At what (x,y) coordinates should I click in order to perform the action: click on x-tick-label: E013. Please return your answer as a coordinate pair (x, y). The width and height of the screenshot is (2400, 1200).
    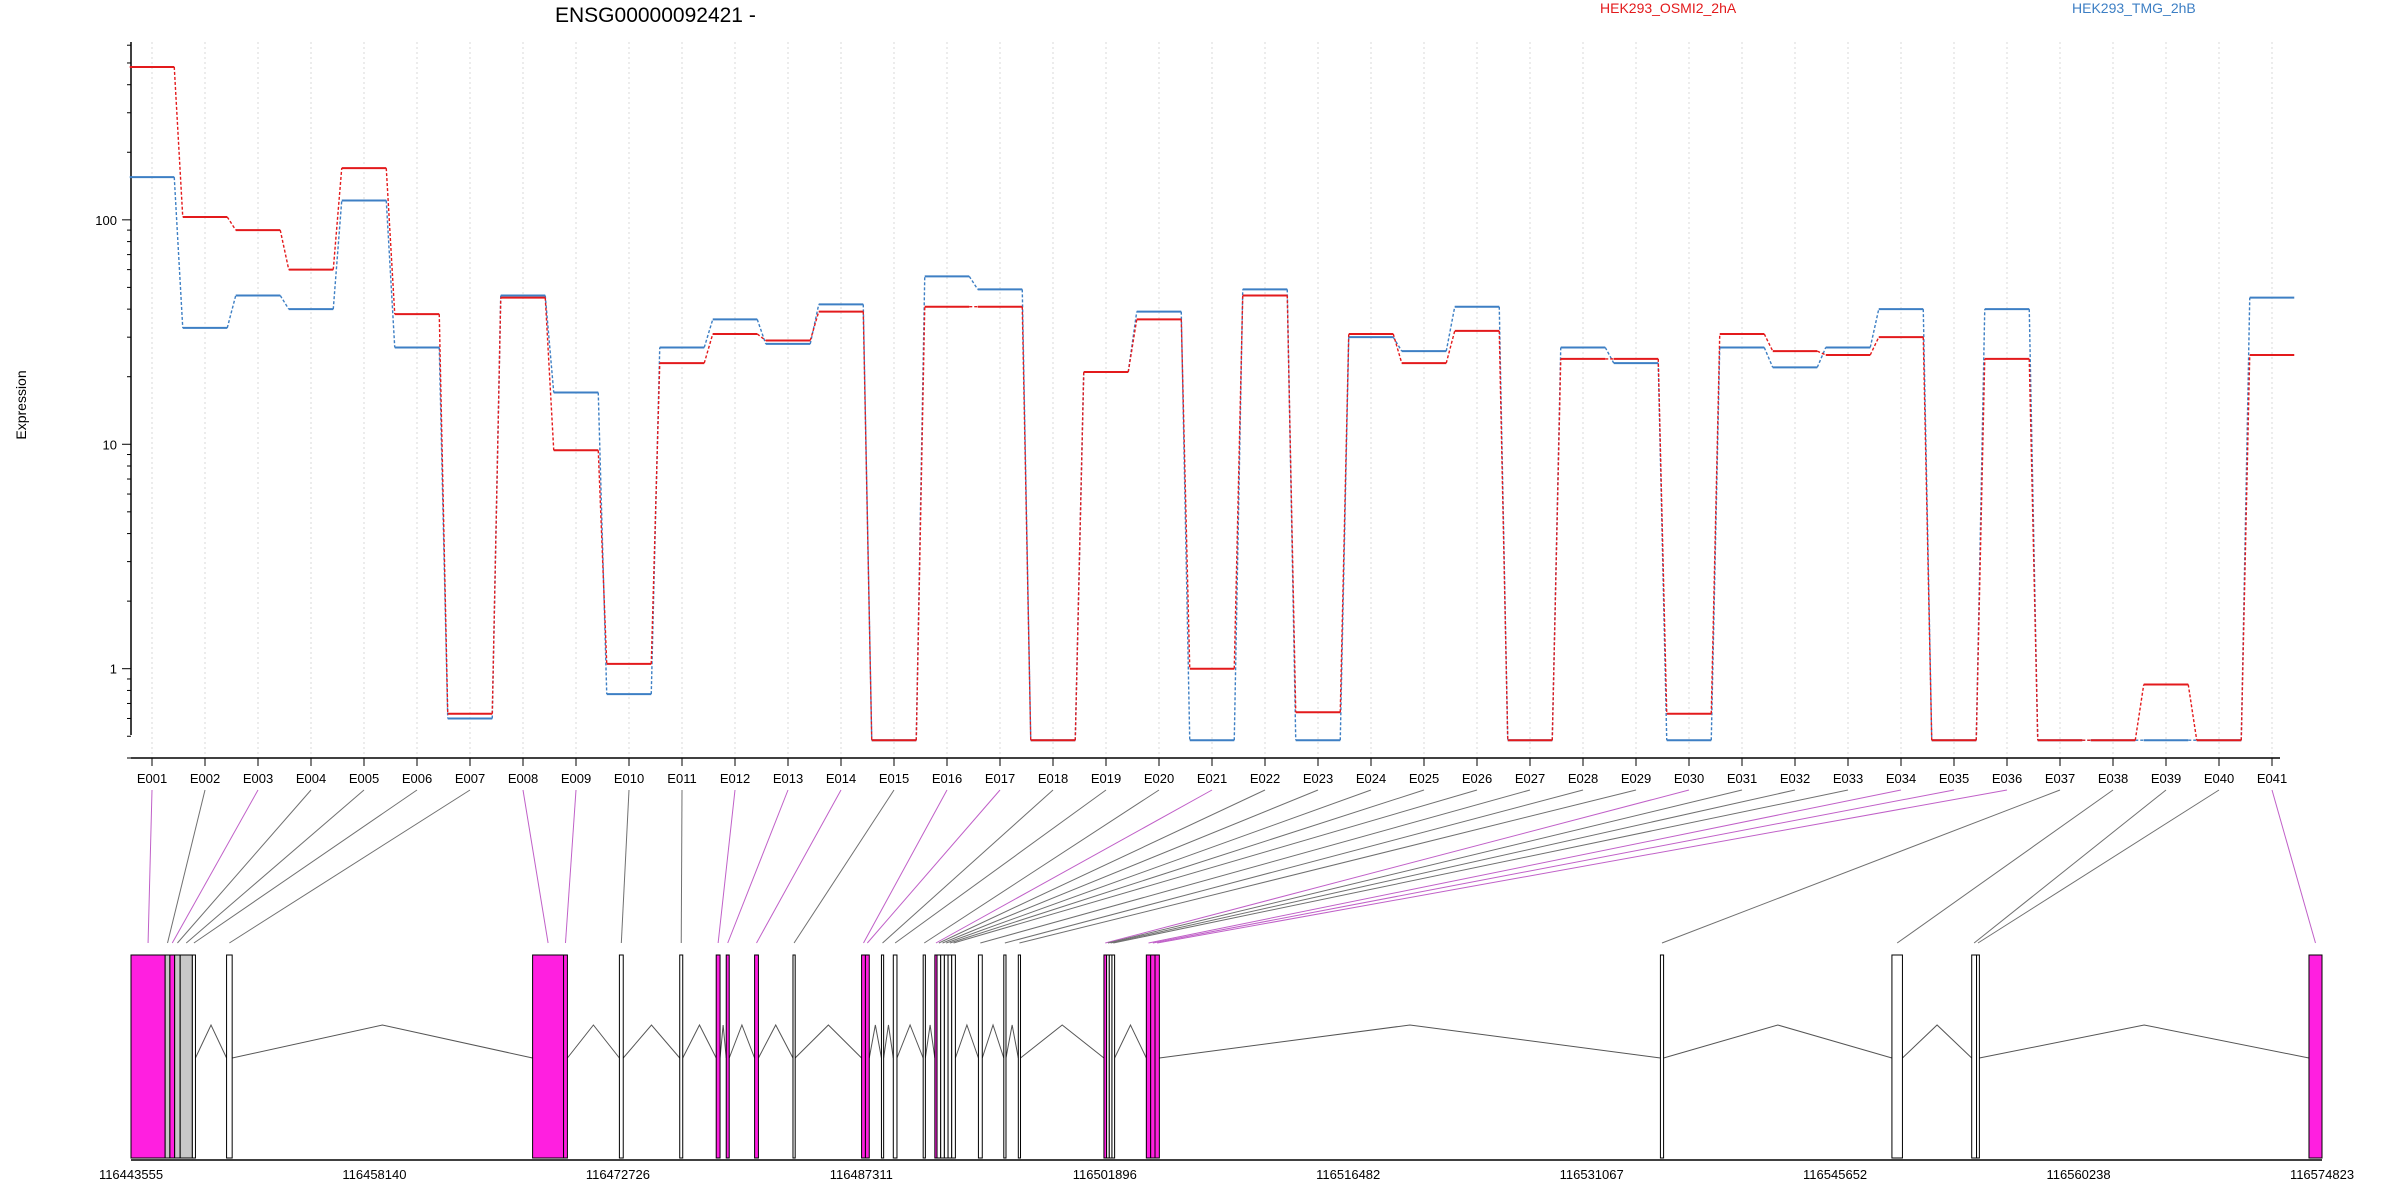
    Looking at the image, I should click on (788, 778).